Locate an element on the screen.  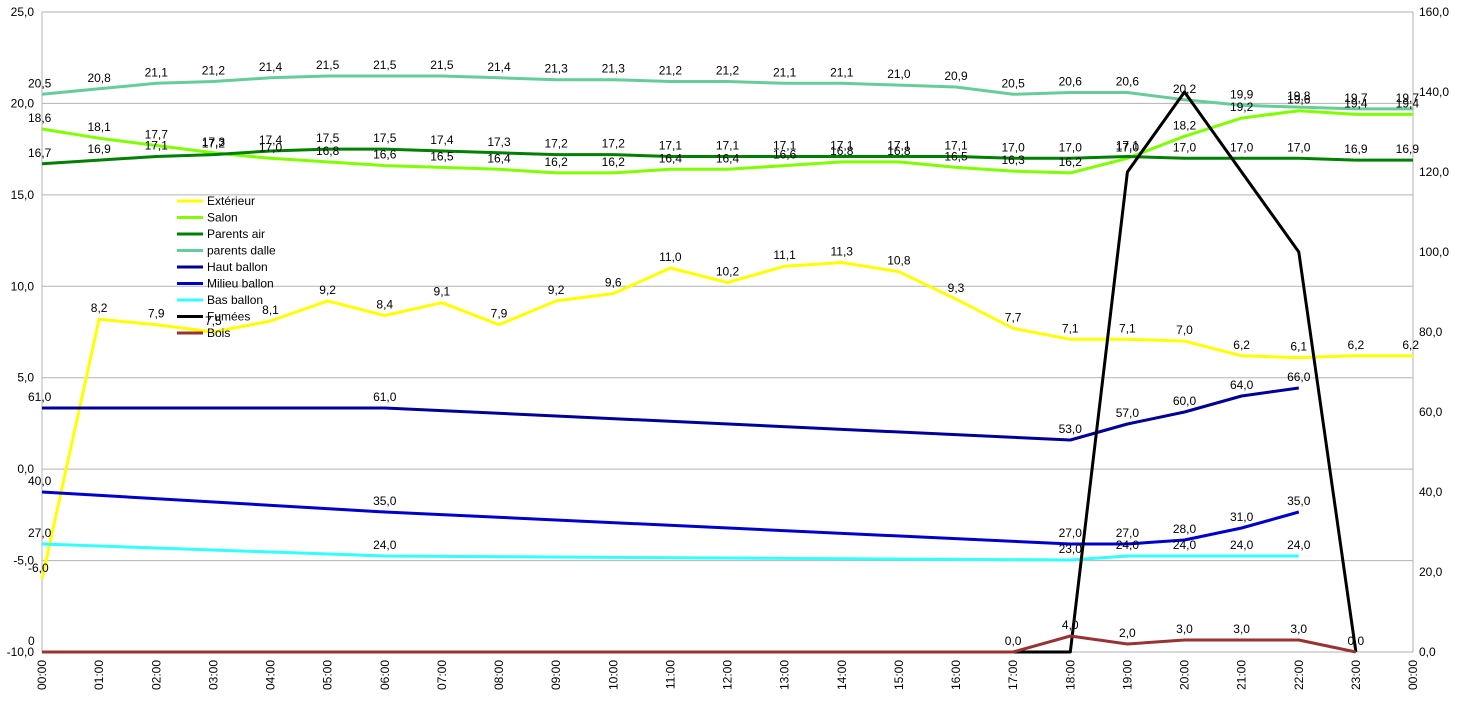
x-tick-label: 21:00 is located at coordinates (1242, 675).